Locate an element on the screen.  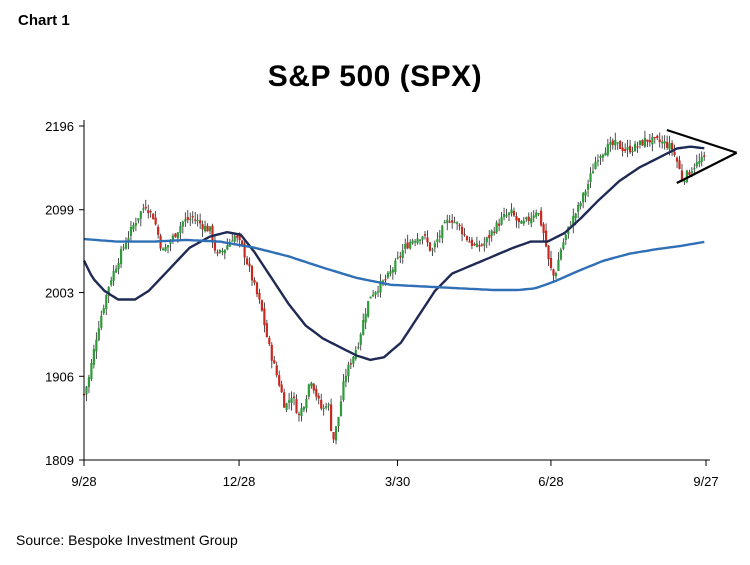
triangle-upper-line is located at coordinates (702, 141).